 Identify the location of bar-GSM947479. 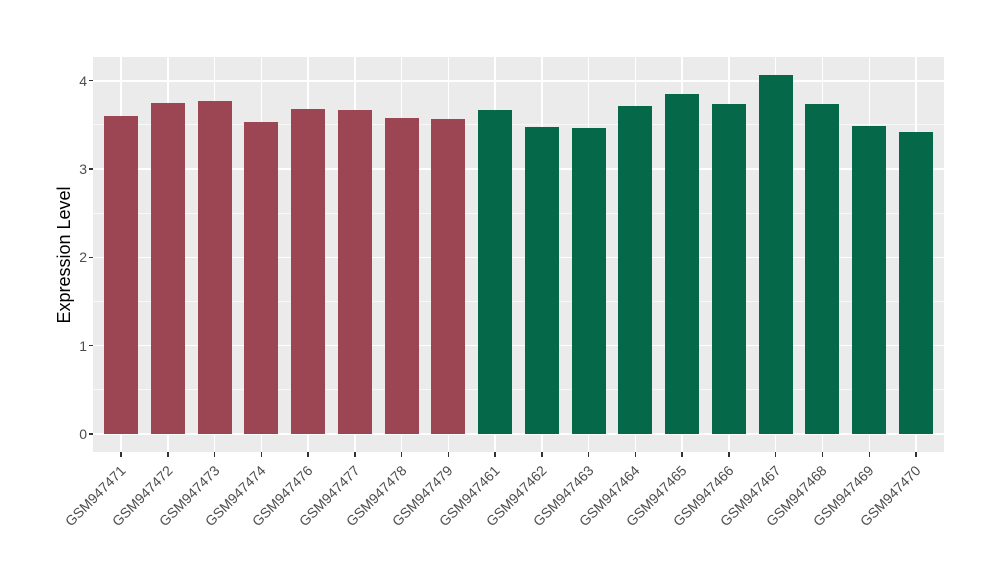
(448, 276).